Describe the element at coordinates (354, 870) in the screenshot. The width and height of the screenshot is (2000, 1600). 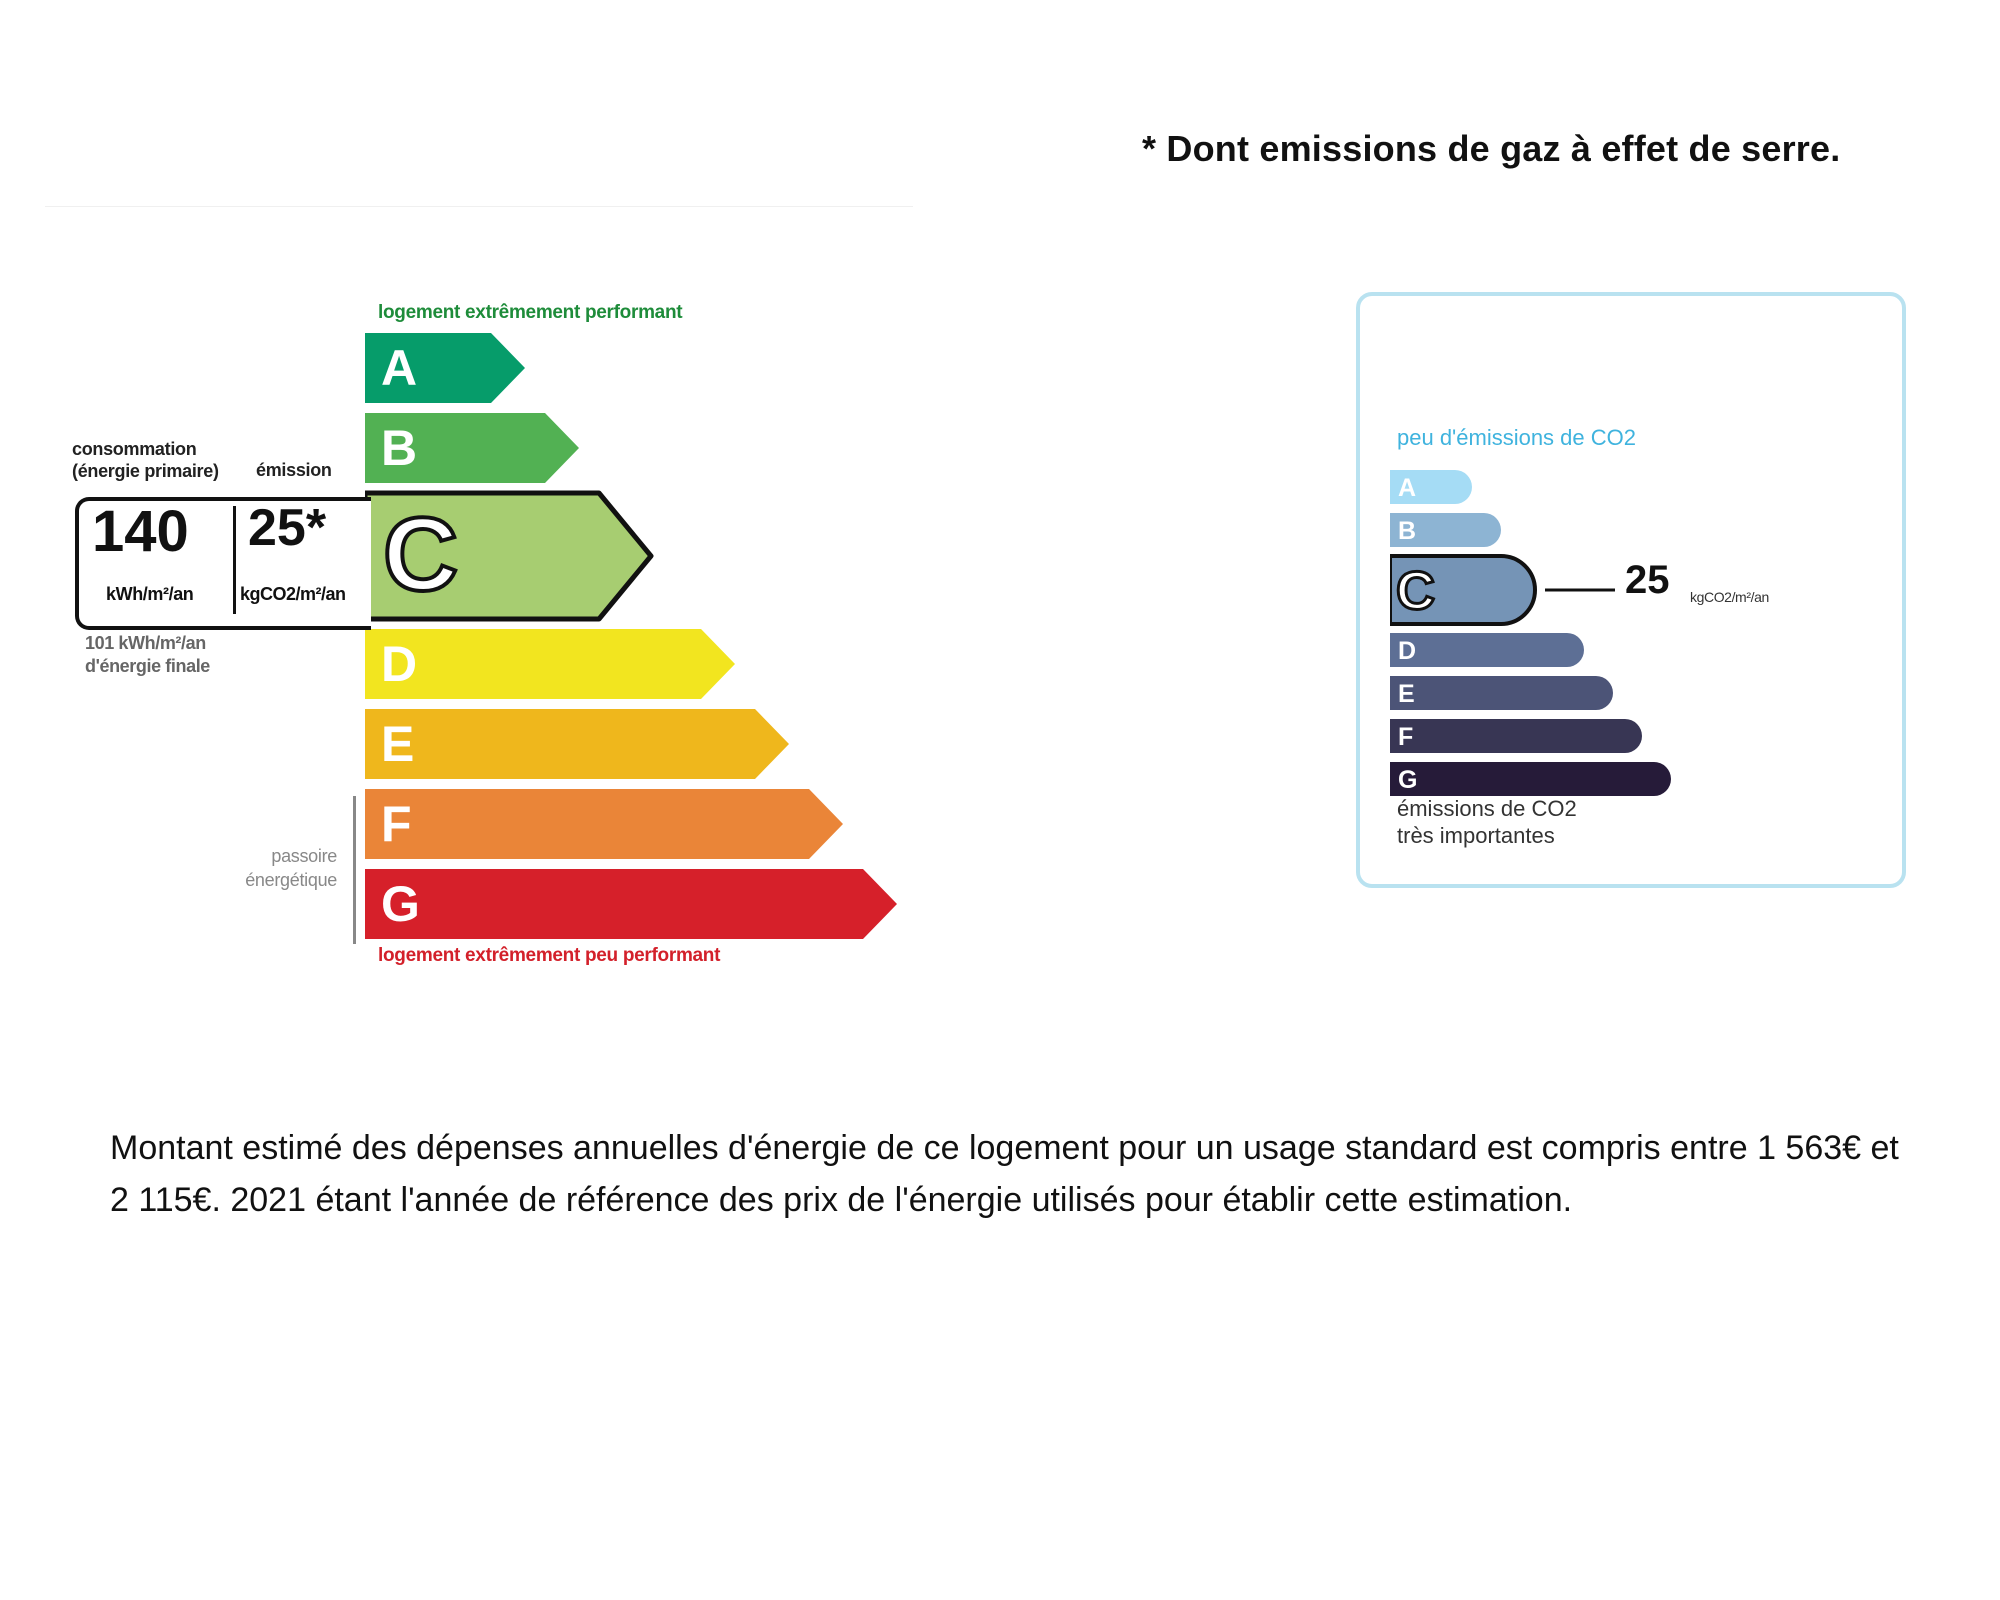
I see `passoire-bracket` at that location.